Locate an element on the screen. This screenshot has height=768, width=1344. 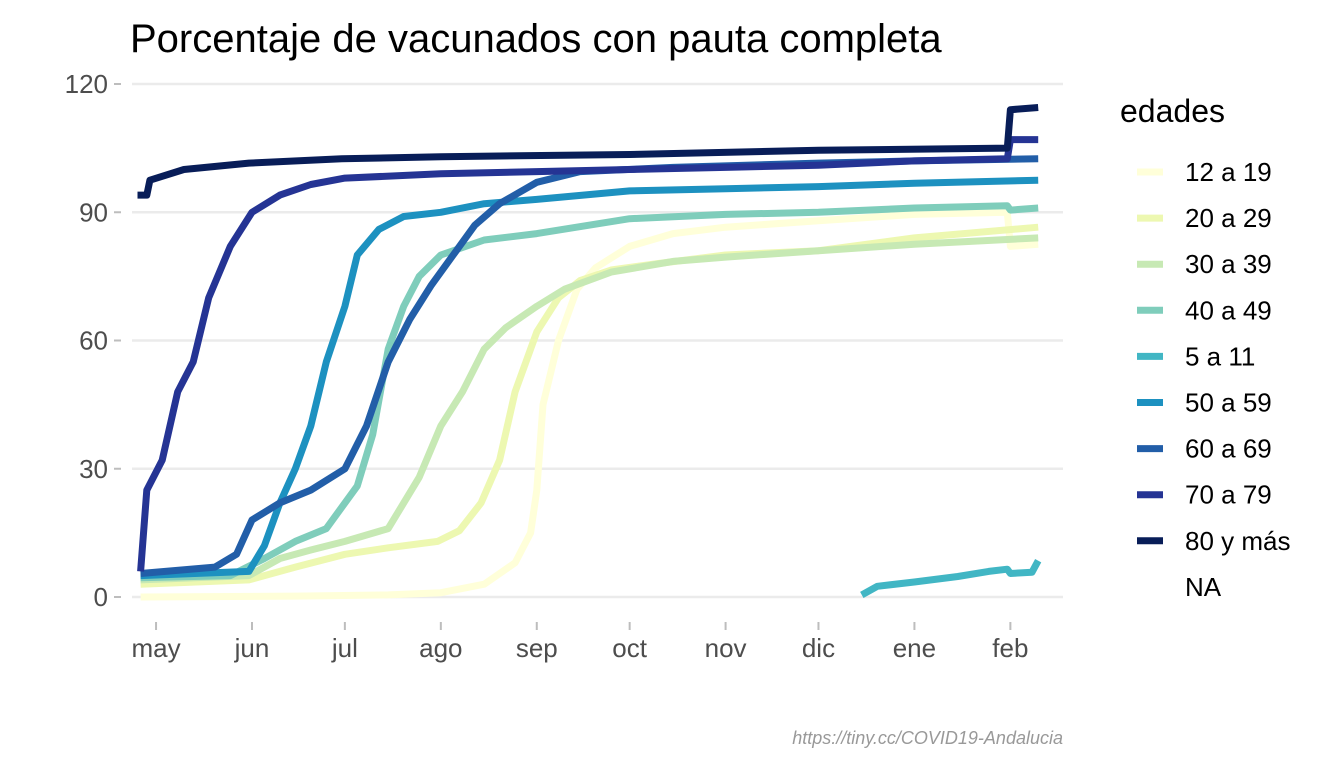
legend-label: 50 a 59 is located at coordinates (1228, 403).